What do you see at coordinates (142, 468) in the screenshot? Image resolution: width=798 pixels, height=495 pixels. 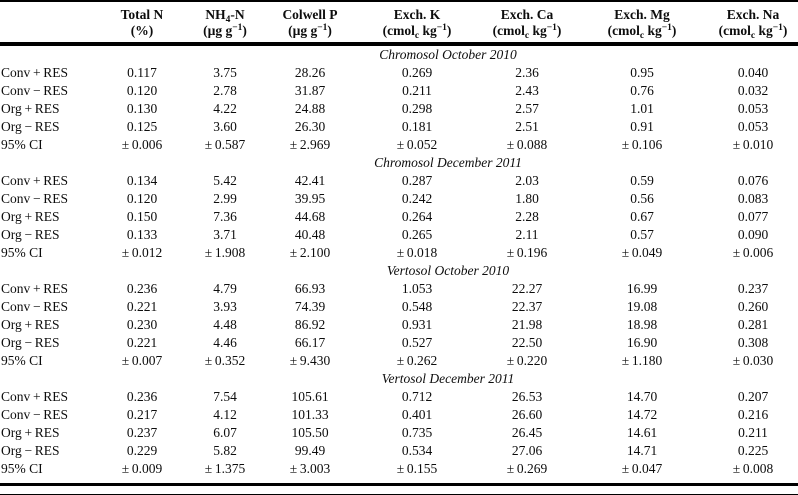 I see `value-cell: ± 0.009` at bounding box center [142, 468].